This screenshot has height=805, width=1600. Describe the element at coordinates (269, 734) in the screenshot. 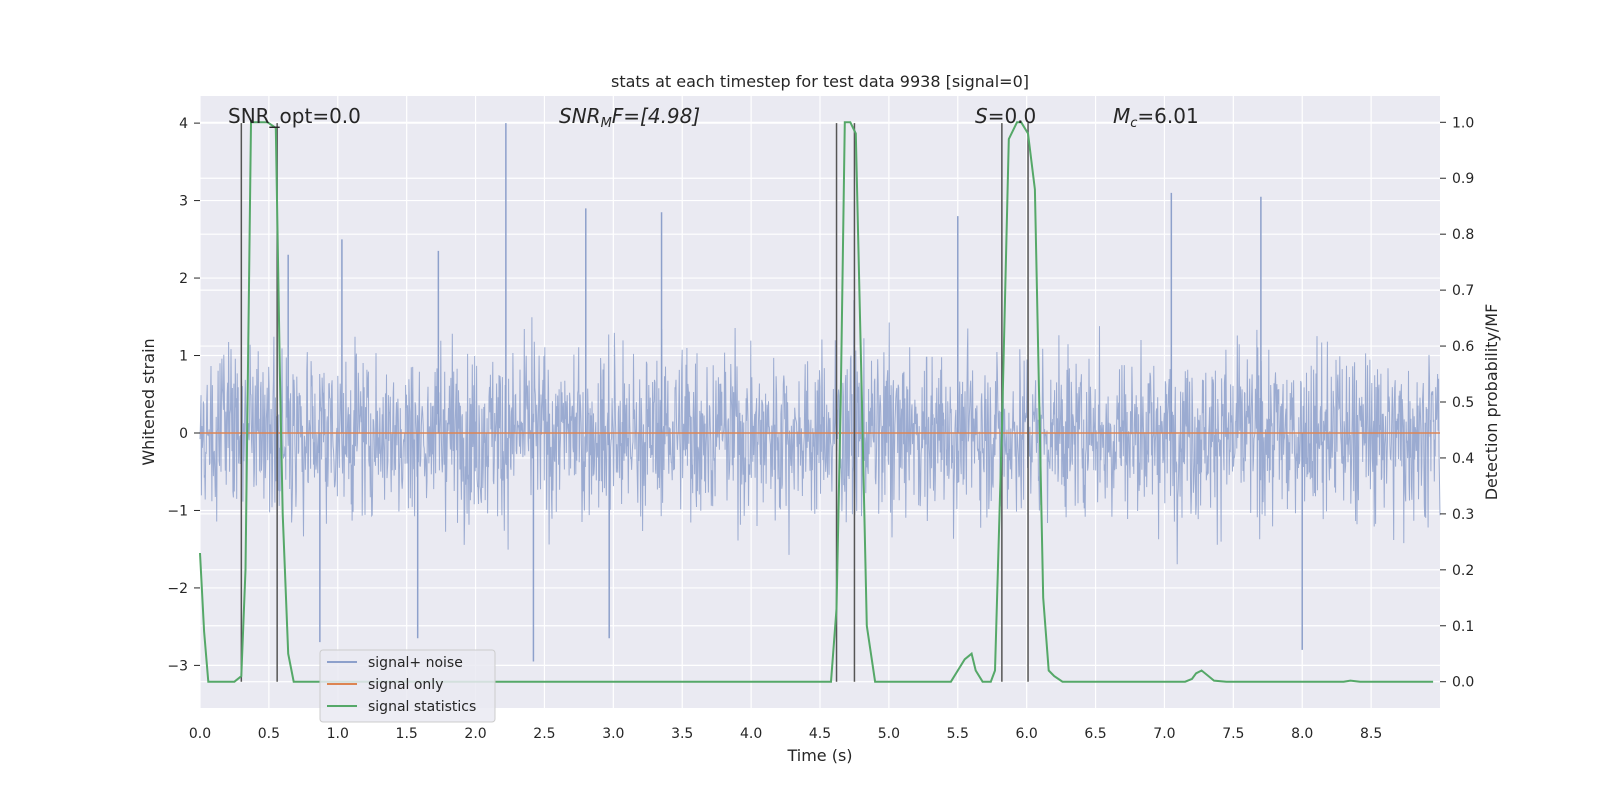

I see `x-tick-label: 0.5` at that location.